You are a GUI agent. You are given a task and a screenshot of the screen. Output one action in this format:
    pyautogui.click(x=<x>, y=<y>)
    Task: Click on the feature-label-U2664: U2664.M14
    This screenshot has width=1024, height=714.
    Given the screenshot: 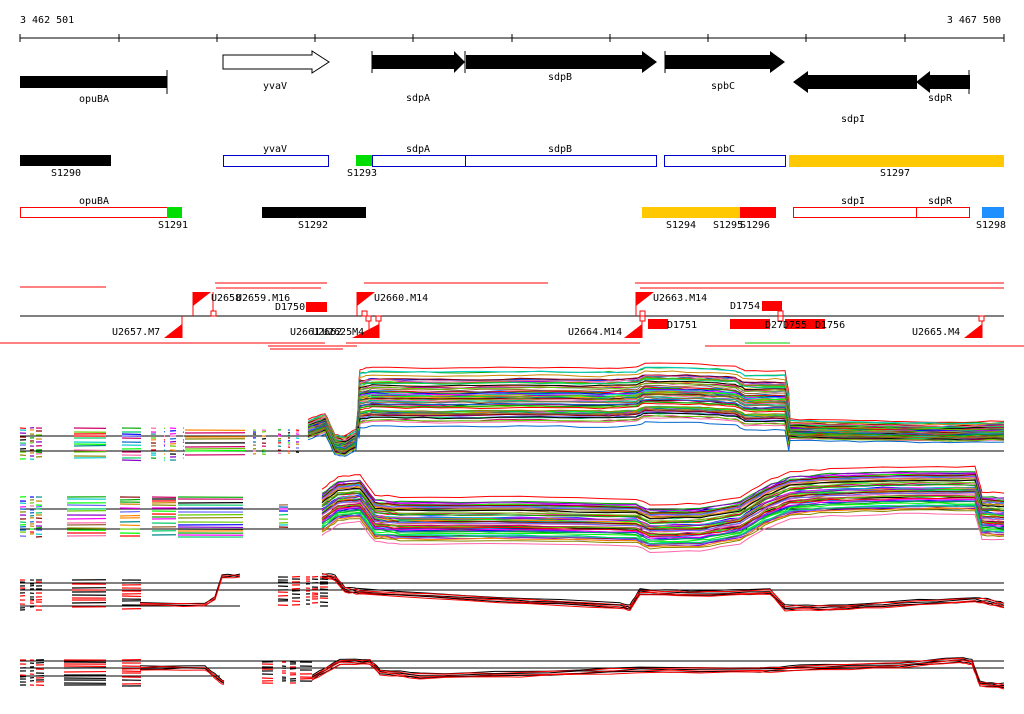 What is the action you would take?
    pyautogui.click(x=595, y=332)
    